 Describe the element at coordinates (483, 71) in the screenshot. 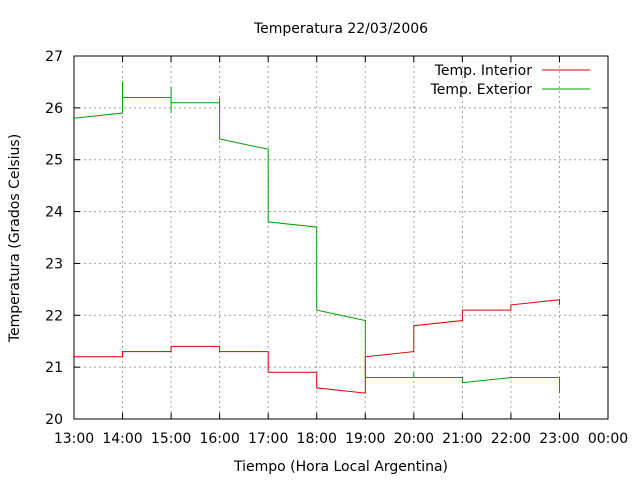

I see `legend-label: Temp. Interior` at that location.